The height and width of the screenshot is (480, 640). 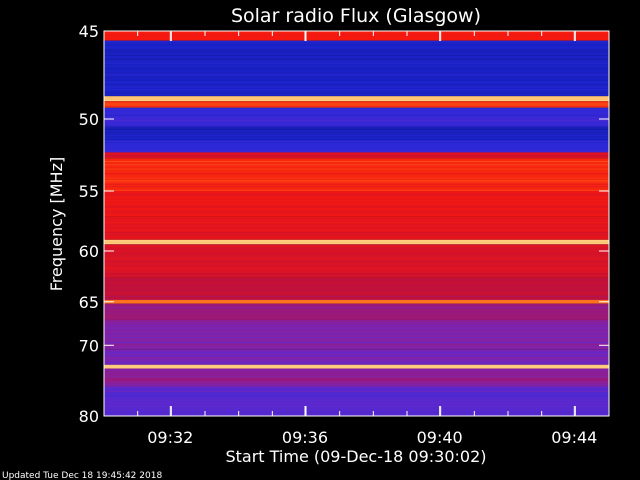 What do you see at coordinates (89, 31) in the screenshot?
I see `y-tick-label: 45` at bounding box center [89, 31].